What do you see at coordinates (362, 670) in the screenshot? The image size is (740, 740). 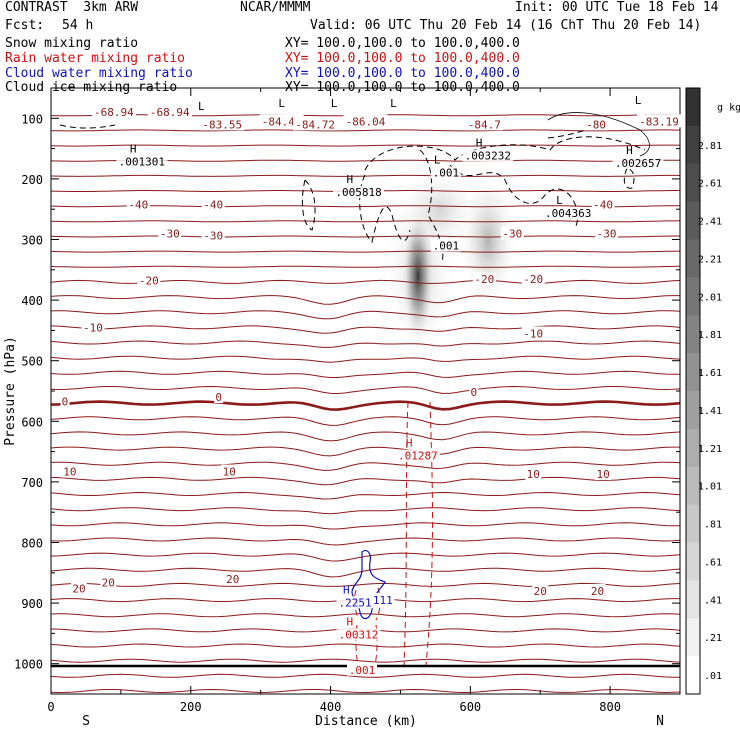 I see `contour-label: .001` at bounding box center [362, 670].